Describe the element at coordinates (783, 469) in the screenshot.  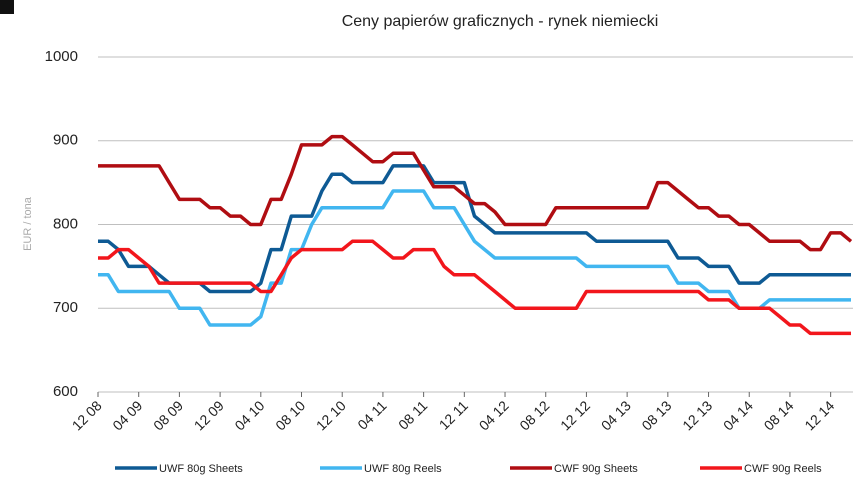
I see `legend-label: CWF 90g Reels` at that location.